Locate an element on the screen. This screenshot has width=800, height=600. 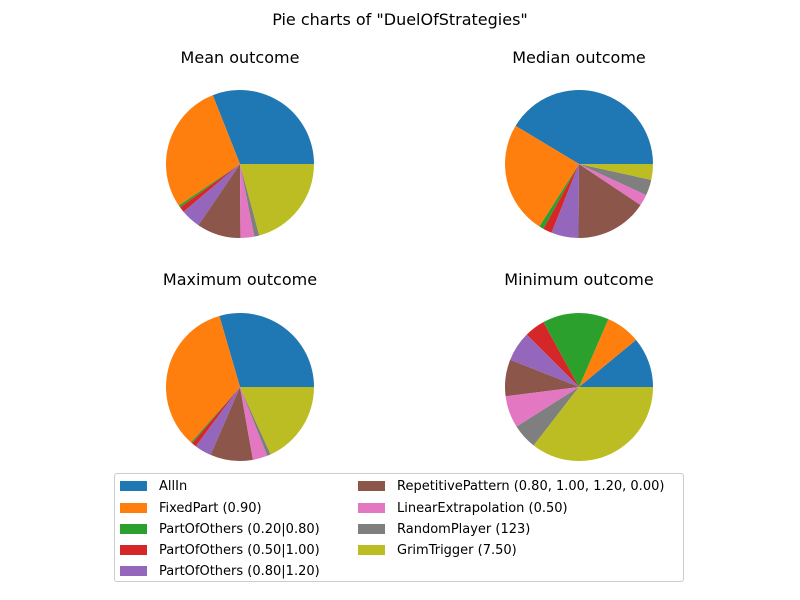
legend-entry-2: PartOfOthers (0.20|0.80) is located at coordinates (220, 529).